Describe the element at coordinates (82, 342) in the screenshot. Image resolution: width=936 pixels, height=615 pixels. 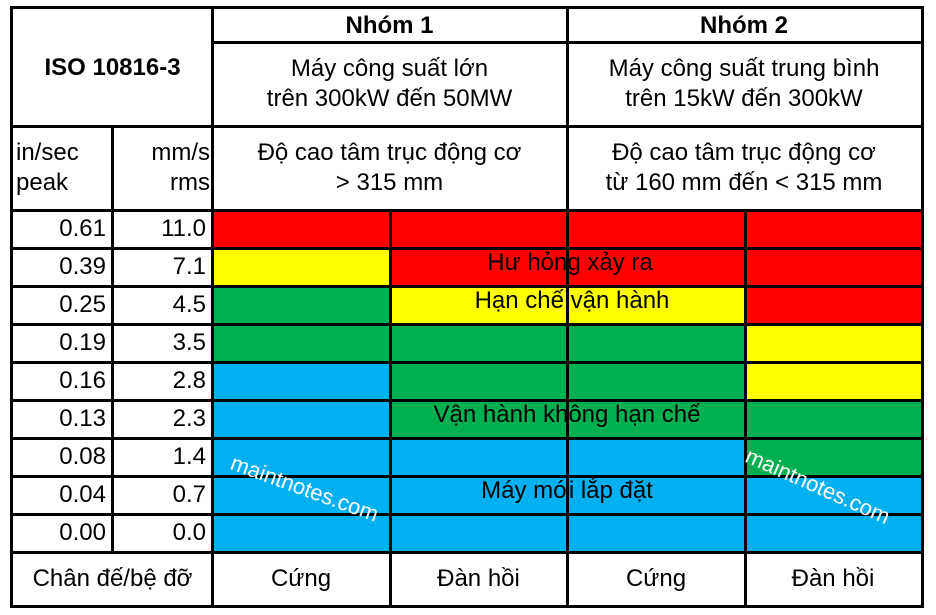
I see `in-sec-value: 0.19` at that location.